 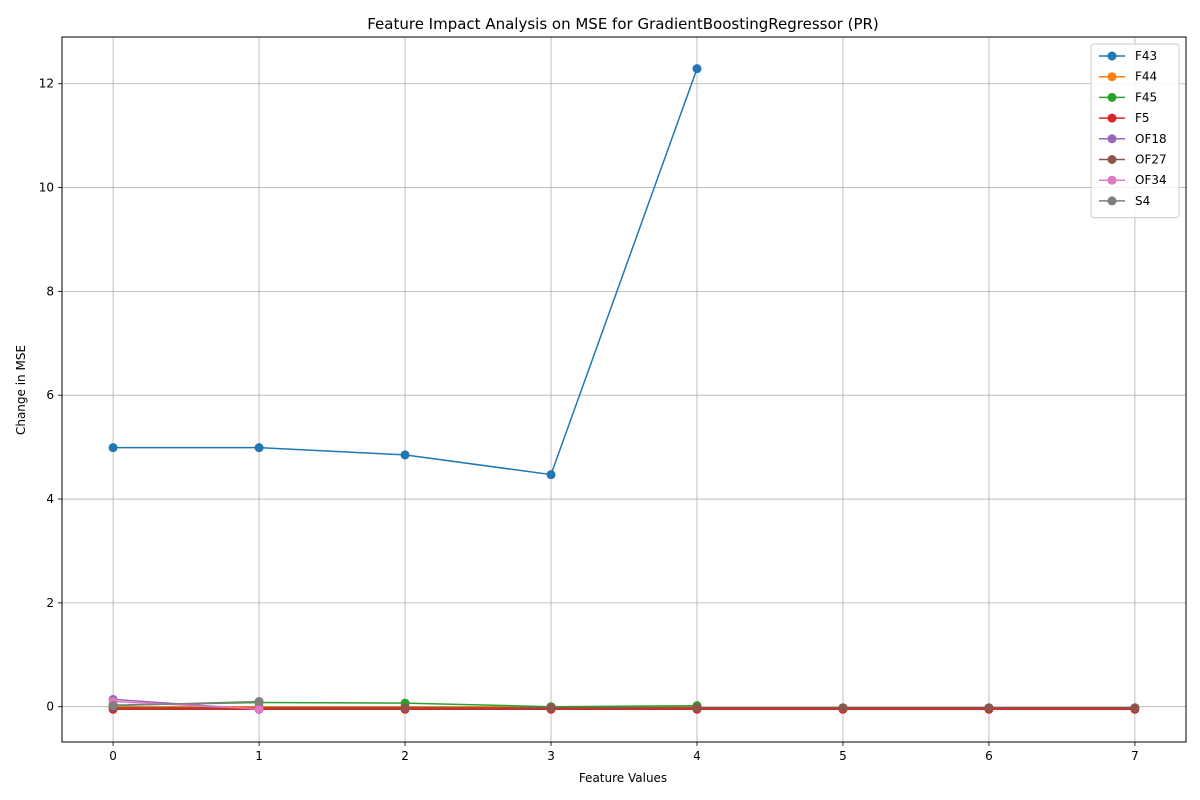 I want to click on y-tick-label: 10, so click(x=46, y=188).